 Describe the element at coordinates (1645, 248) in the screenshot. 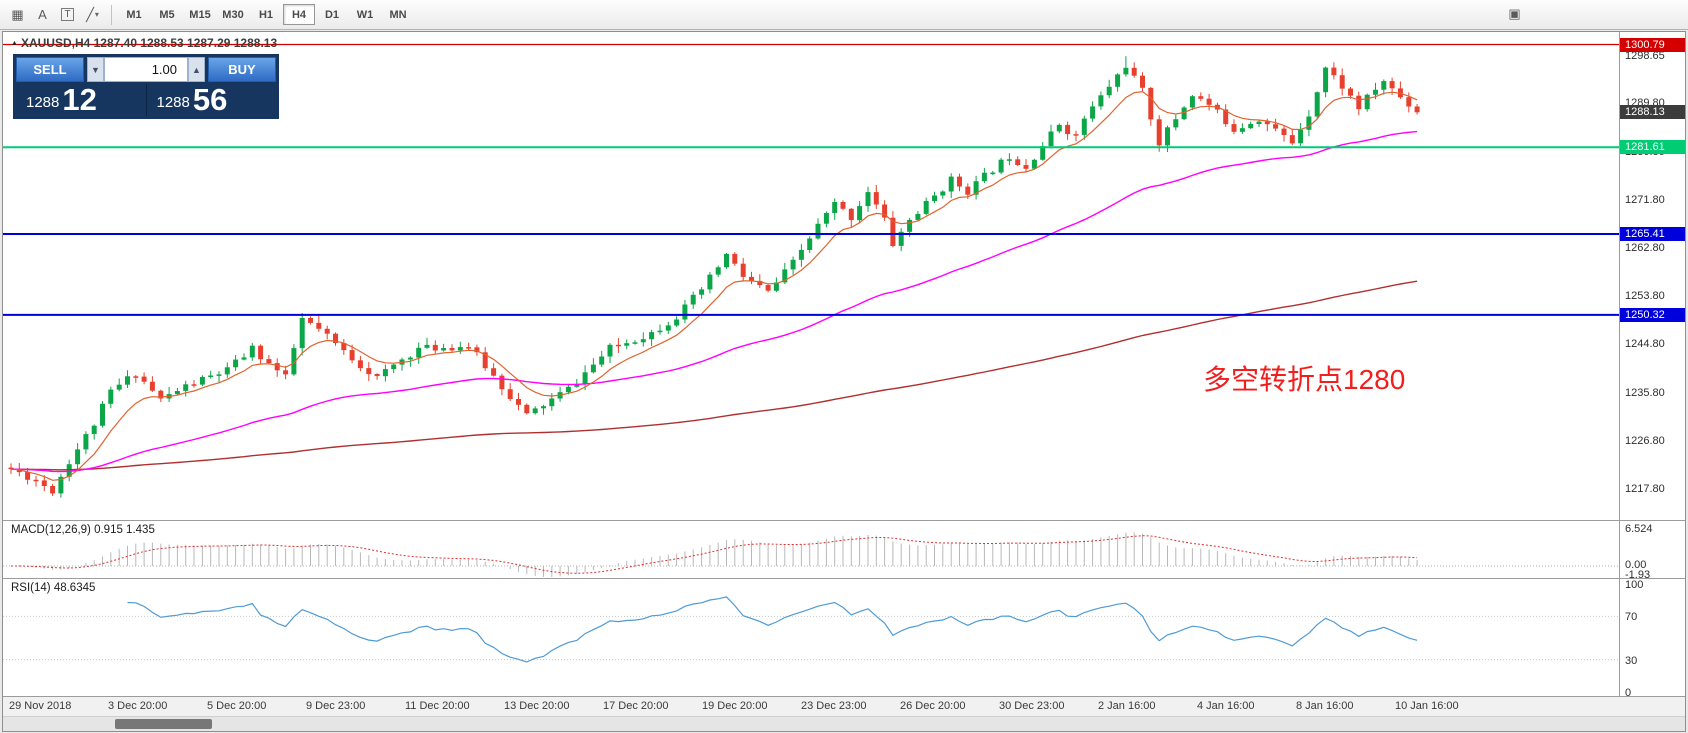

I see `price-scale-tick: 1262.80` at that location.